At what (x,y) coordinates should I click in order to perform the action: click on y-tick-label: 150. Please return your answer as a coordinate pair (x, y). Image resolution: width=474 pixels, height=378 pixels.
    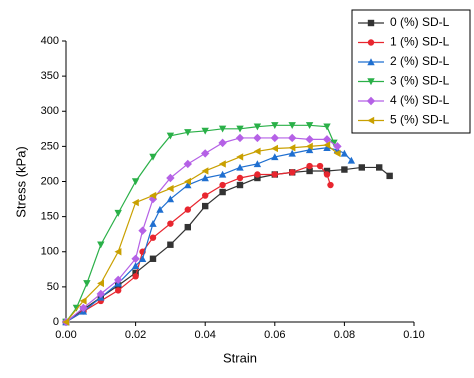
    Looking at the image, I should click on (50, 217).